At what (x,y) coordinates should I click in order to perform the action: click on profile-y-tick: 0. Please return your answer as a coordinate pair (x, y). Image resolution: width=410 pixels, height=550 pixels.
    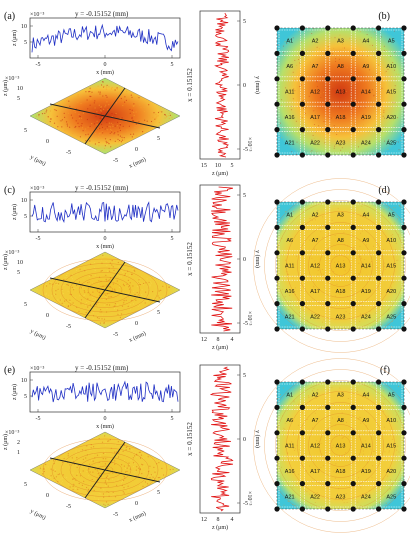
    Looking at the image, I should click on (244, 260).